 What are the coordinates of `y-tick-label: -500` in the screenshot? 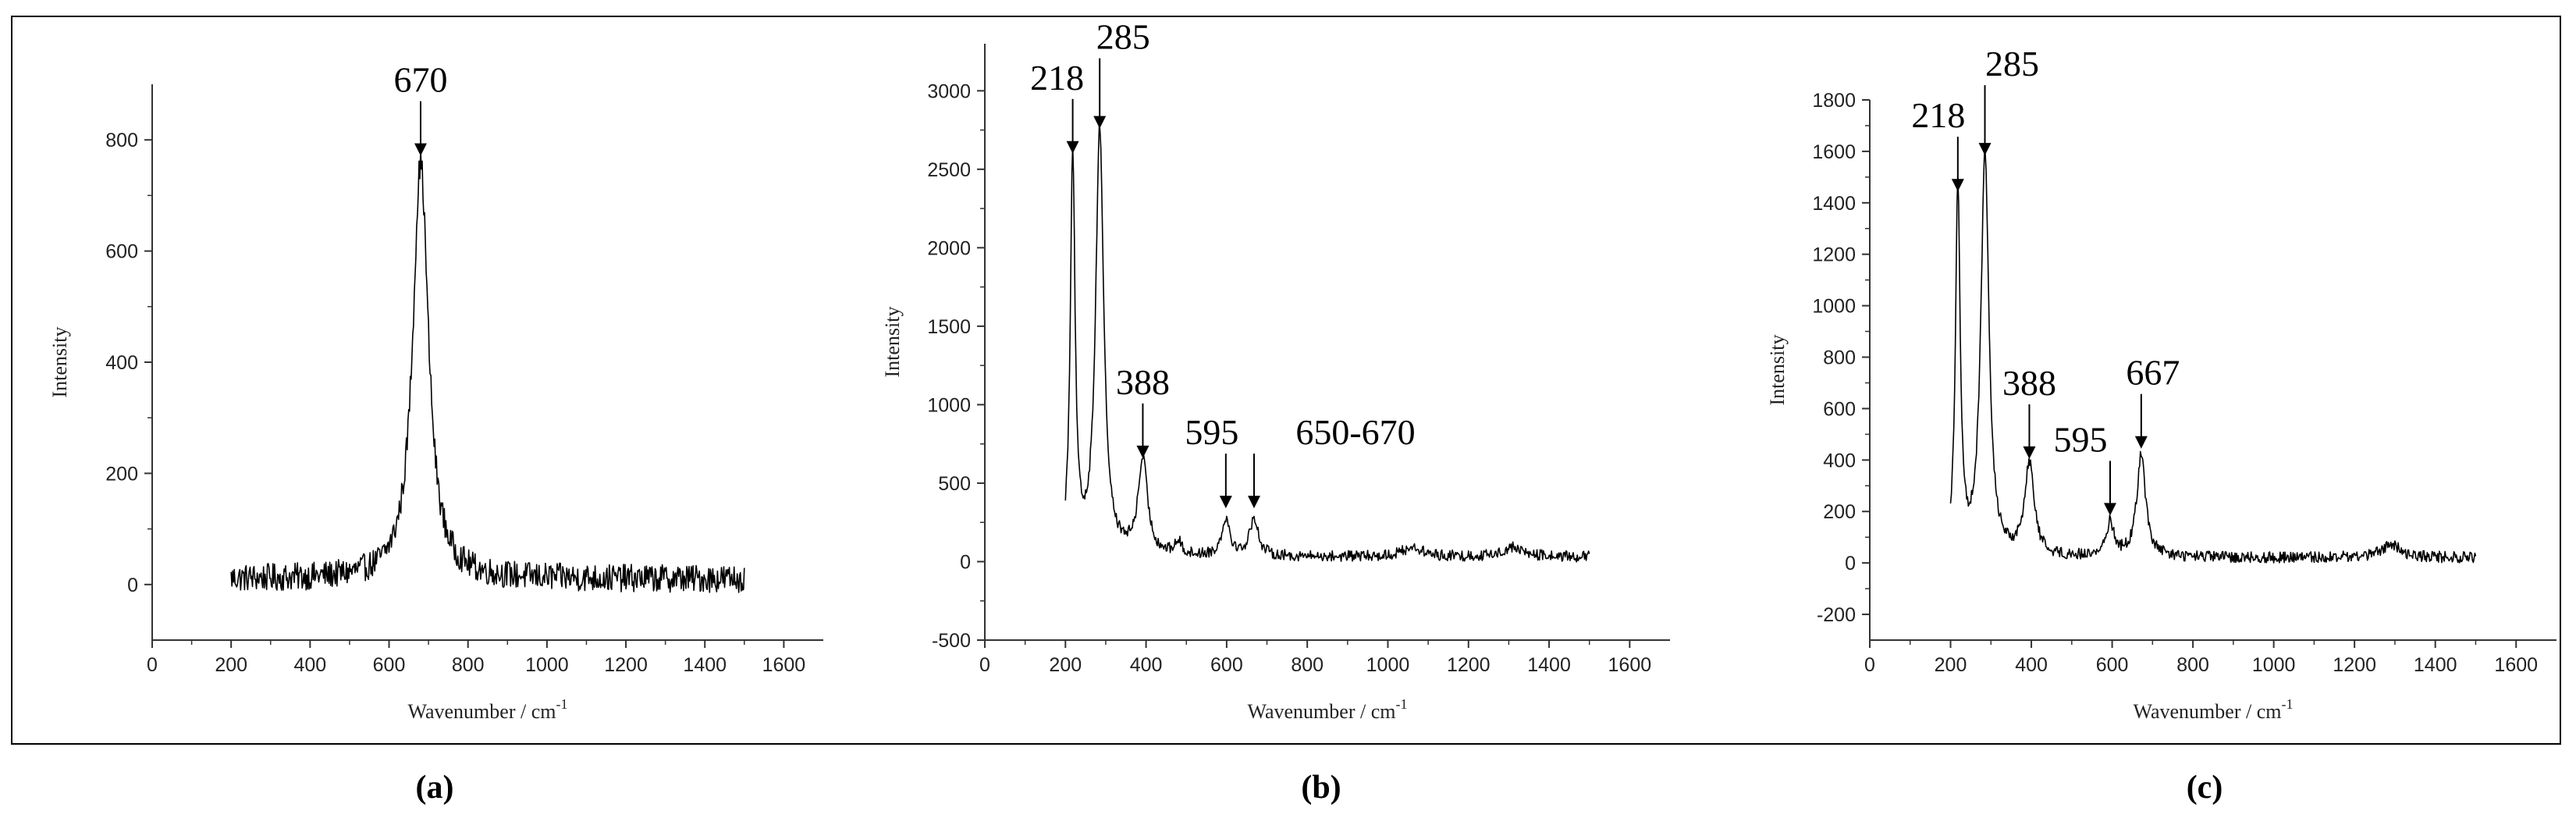 It's located at (952, 641).